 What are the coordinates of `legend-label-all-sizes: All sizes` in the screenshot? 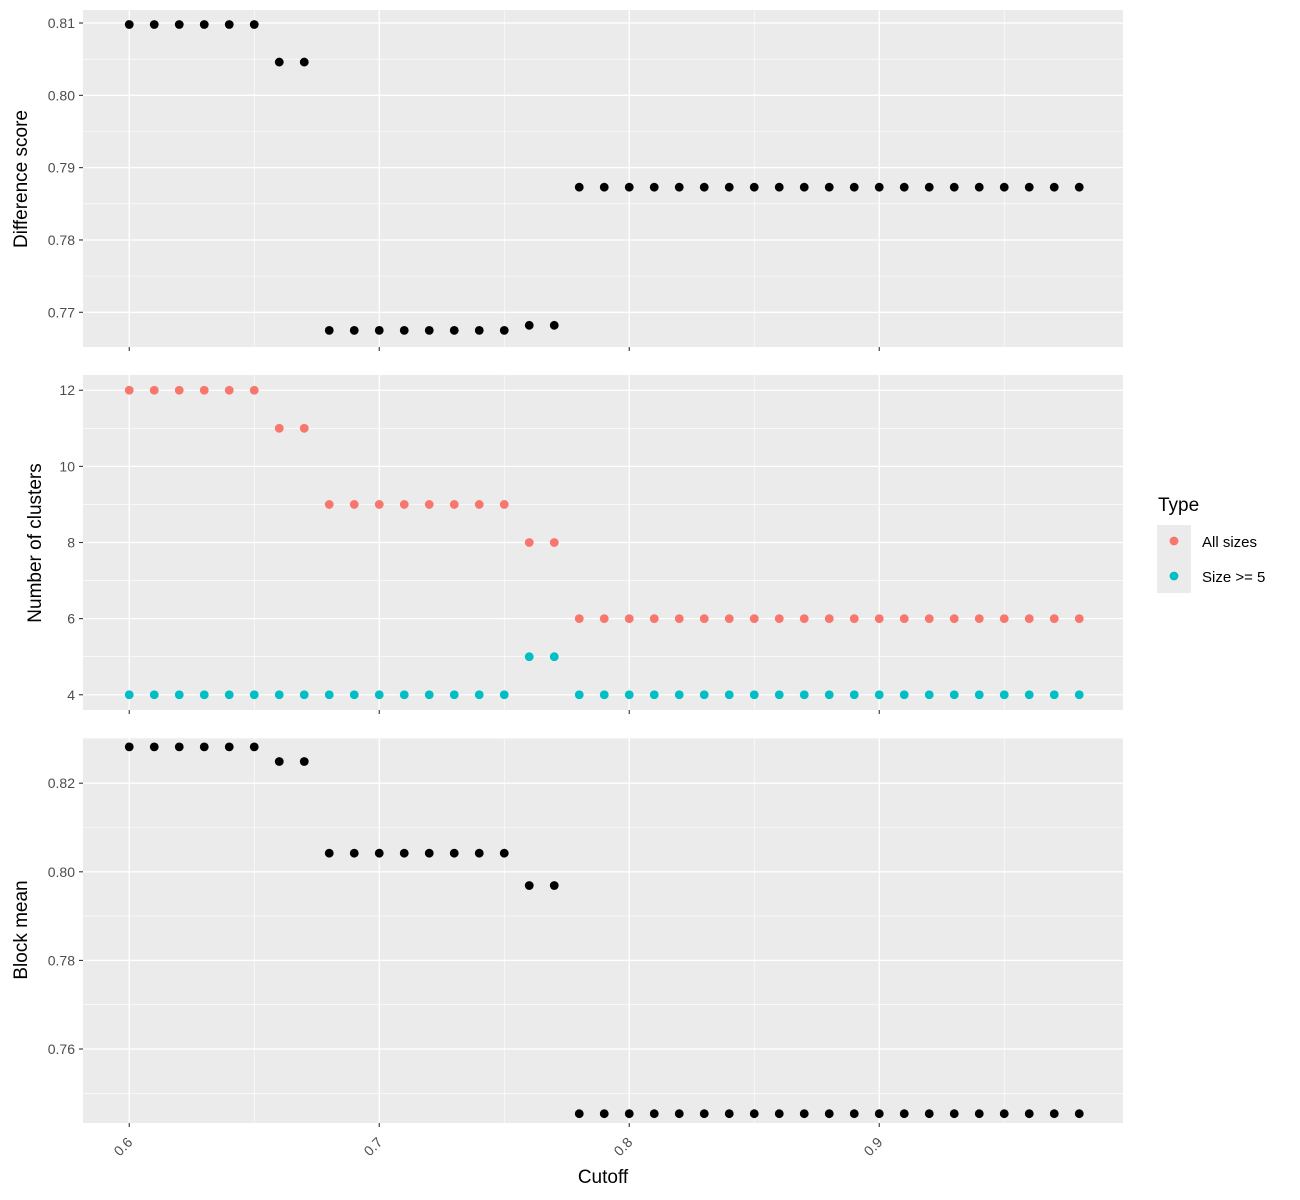 It's located at (1229, 542).